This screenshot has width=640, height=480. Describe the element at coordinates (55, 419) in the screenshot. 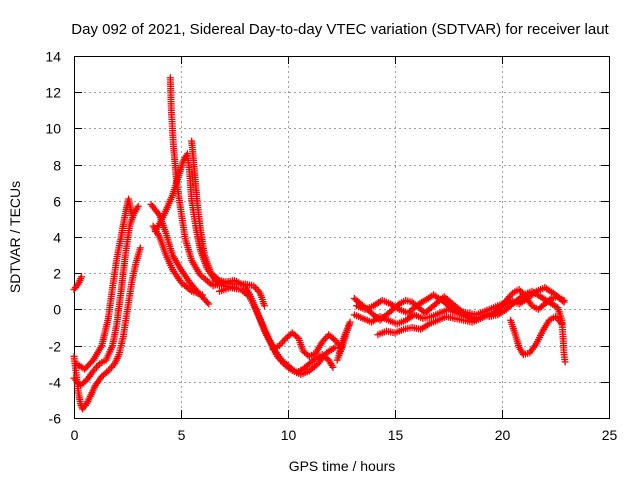

I see `y-tick-label: -6` at that location.